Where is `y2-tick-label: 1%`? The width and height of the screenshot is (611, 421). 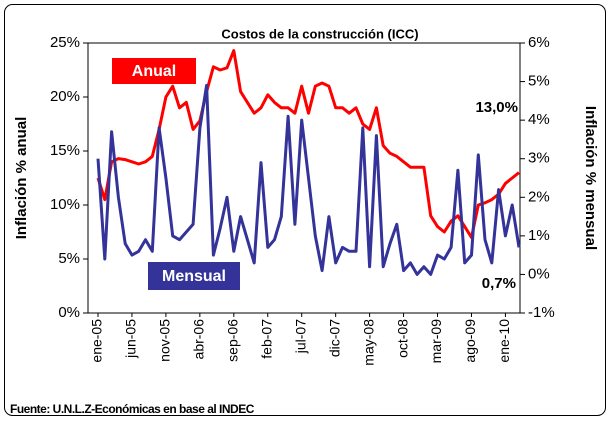
y2-tick-label: 1% is located at coordinates (539, 235).